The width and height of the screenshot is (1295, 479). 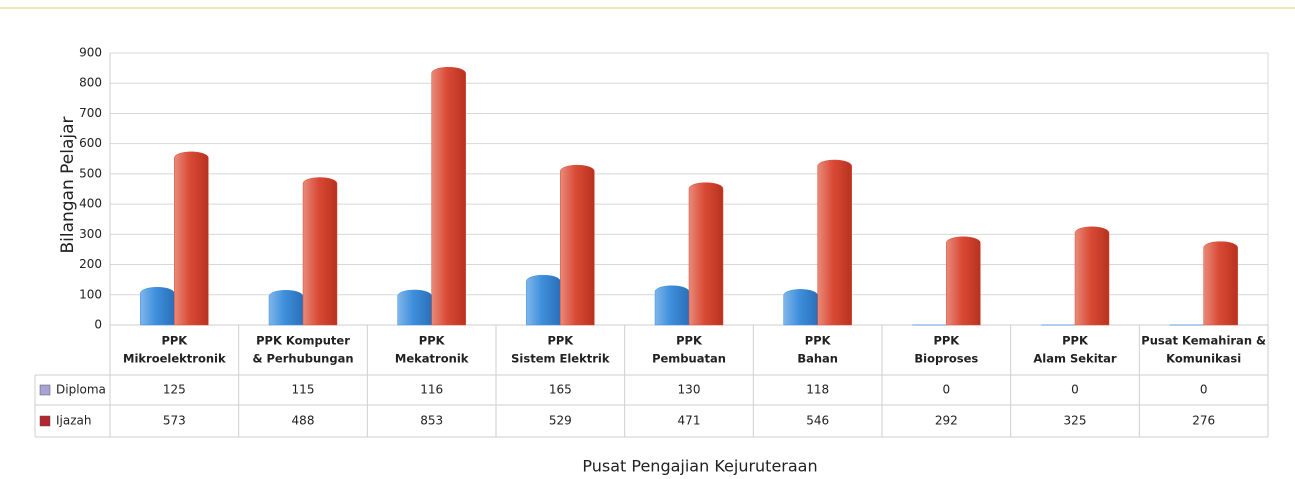 What do you see at coordinates (174, 390) in the screenshot?
I see `table-value: 125` at bounding box center [174, 390].